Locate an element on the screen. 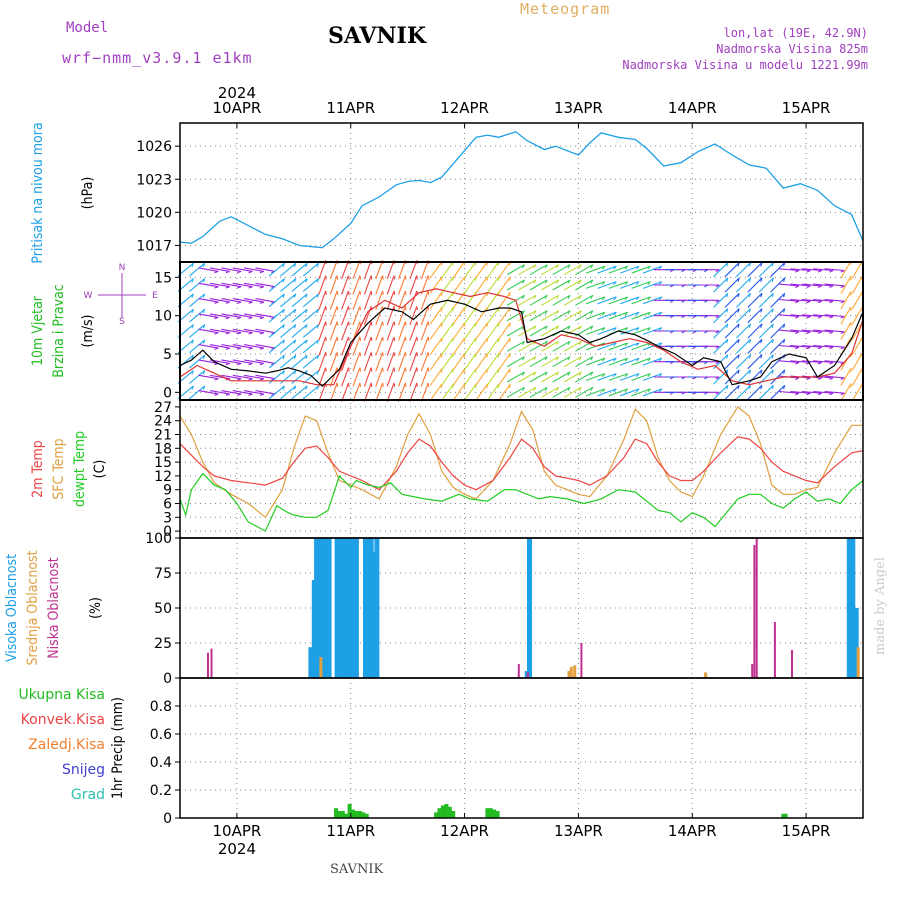 This screenshot has width=900, height=900. compass-east: E is located at coordinates (155, 296).